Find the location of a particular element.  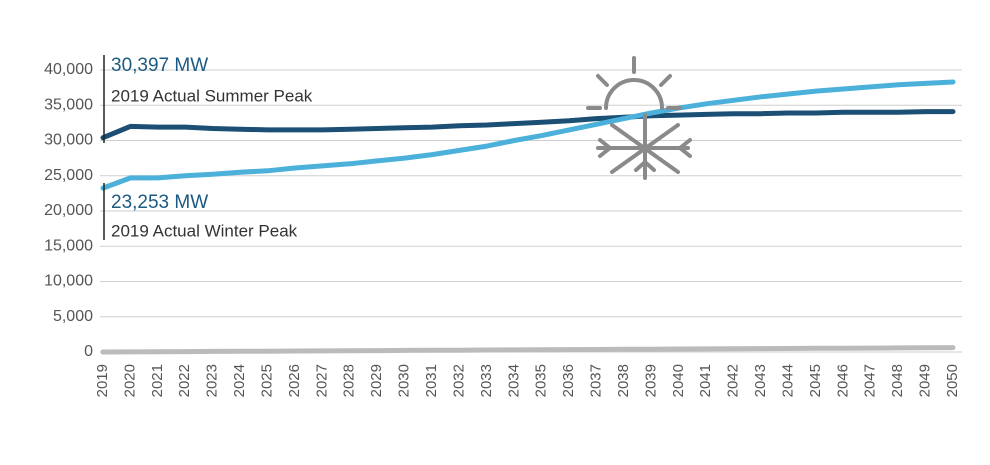

x-tick-label: 2031 is located at coordinates (431, 380).